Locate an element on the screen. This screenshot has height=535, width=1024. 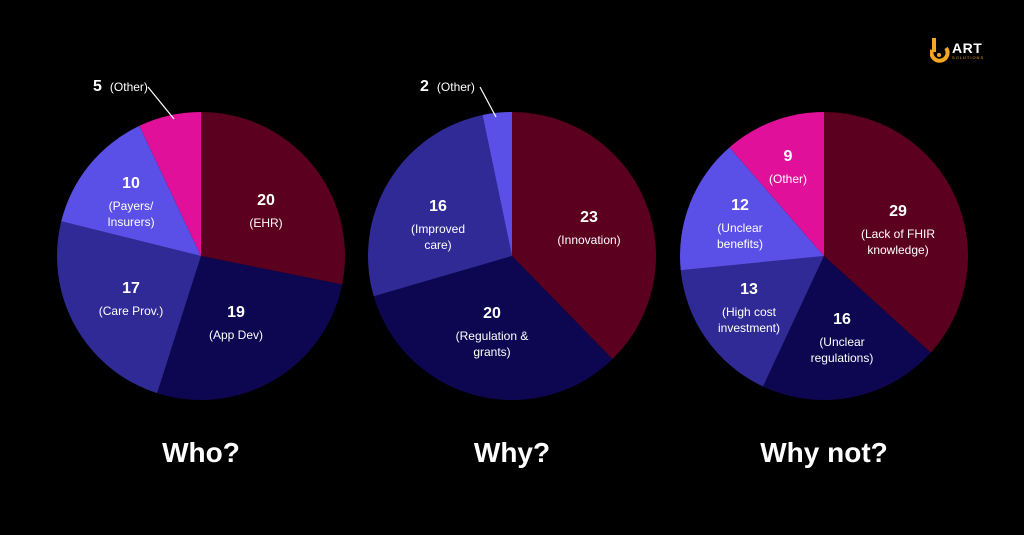
slice-value: 9 is located at coordinates (788, 156).